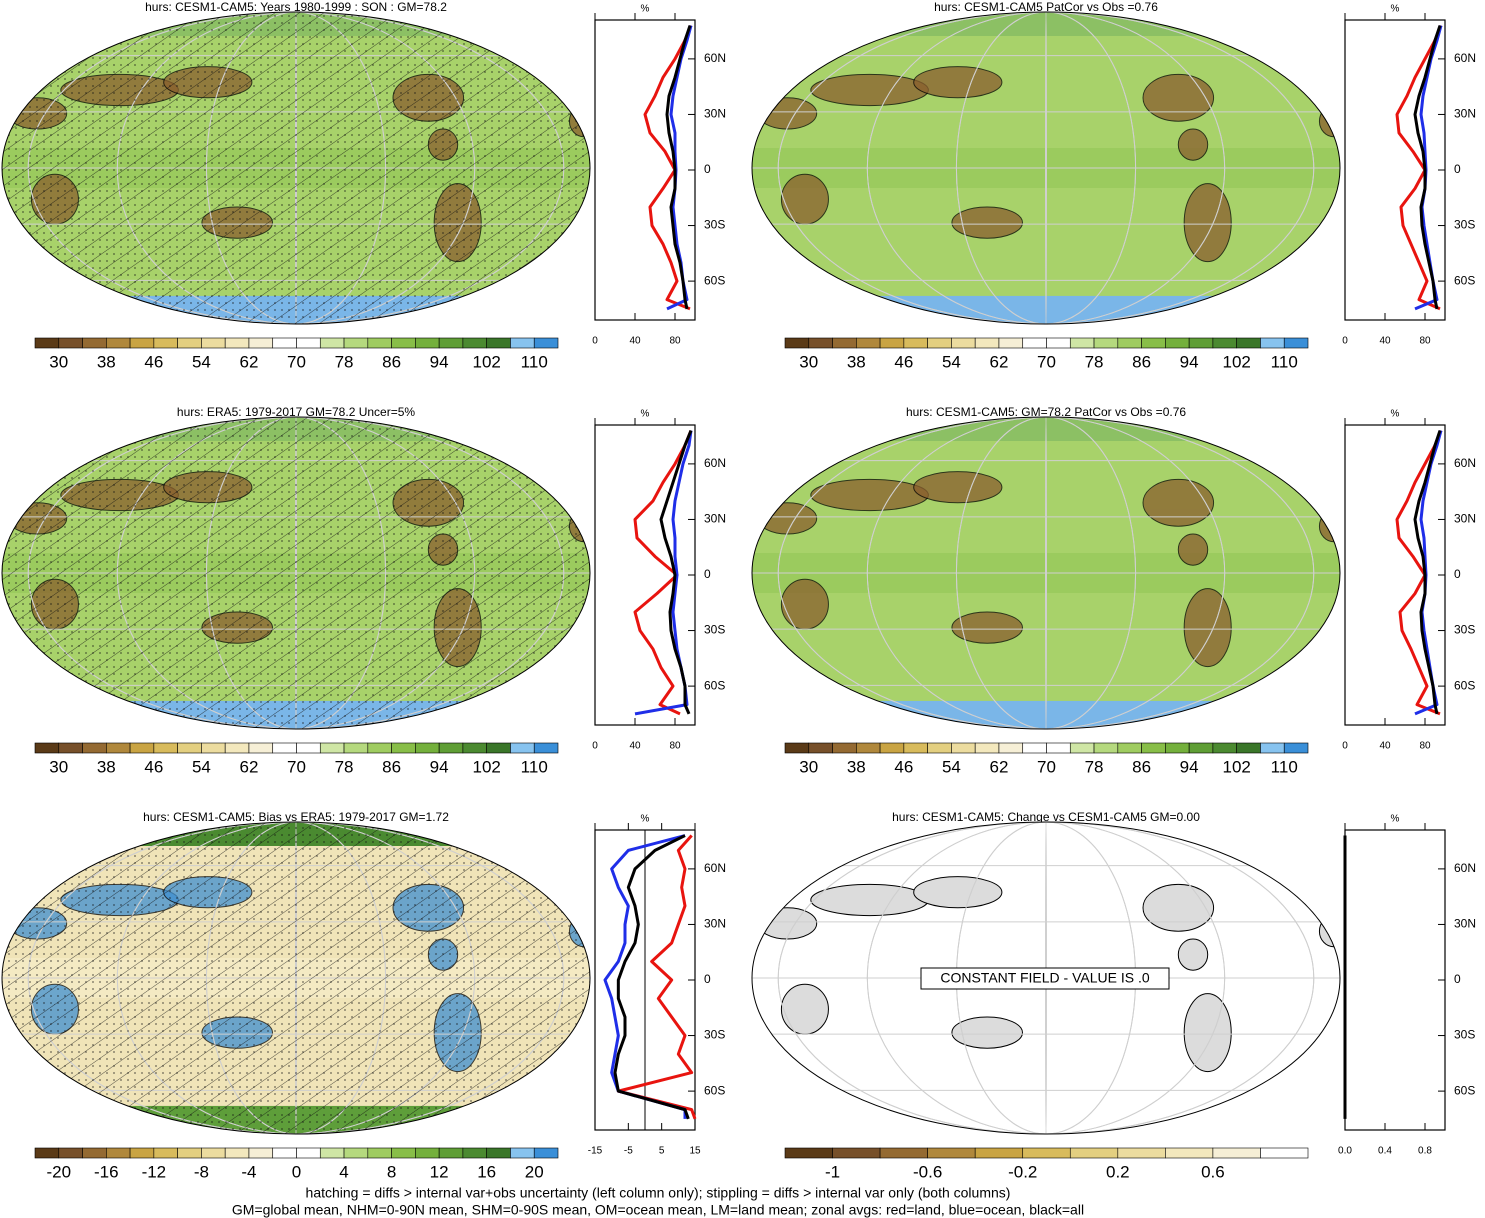  What do you see at coordinates (662, 1151) in the screenshot?
I see `x-tick-label: 5` at bounding box center [662, 1151].